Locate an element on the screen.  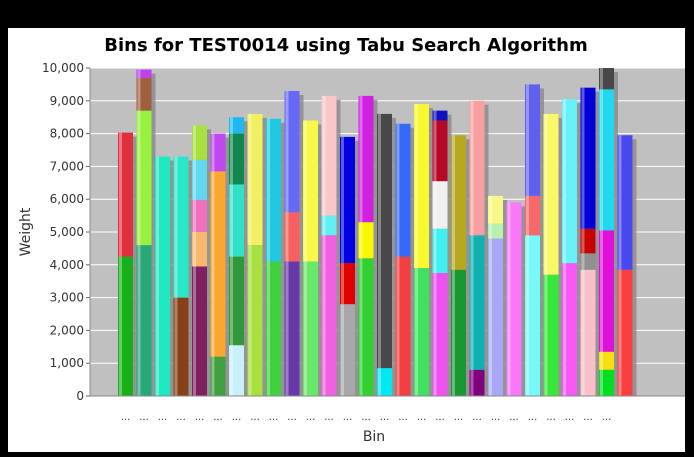
y-tick-label: 7,000 is located at coordinates (67, 166).